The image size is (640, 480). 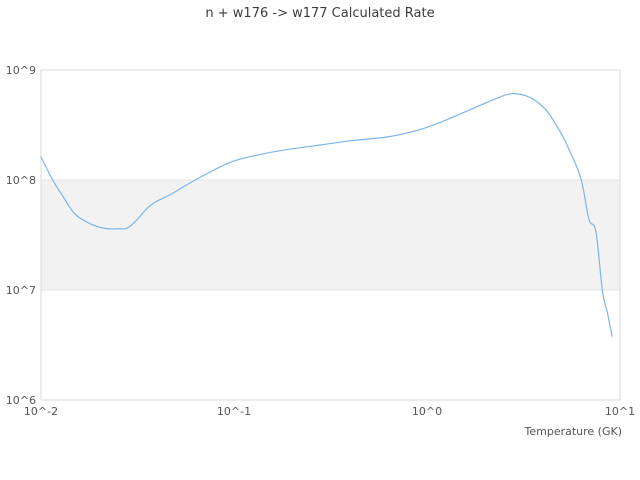 What do you see at coordinates (573, 431) in the screenshot?
I see `x-axis-title: Temperature (GK)` at bounding box center [573, 431].